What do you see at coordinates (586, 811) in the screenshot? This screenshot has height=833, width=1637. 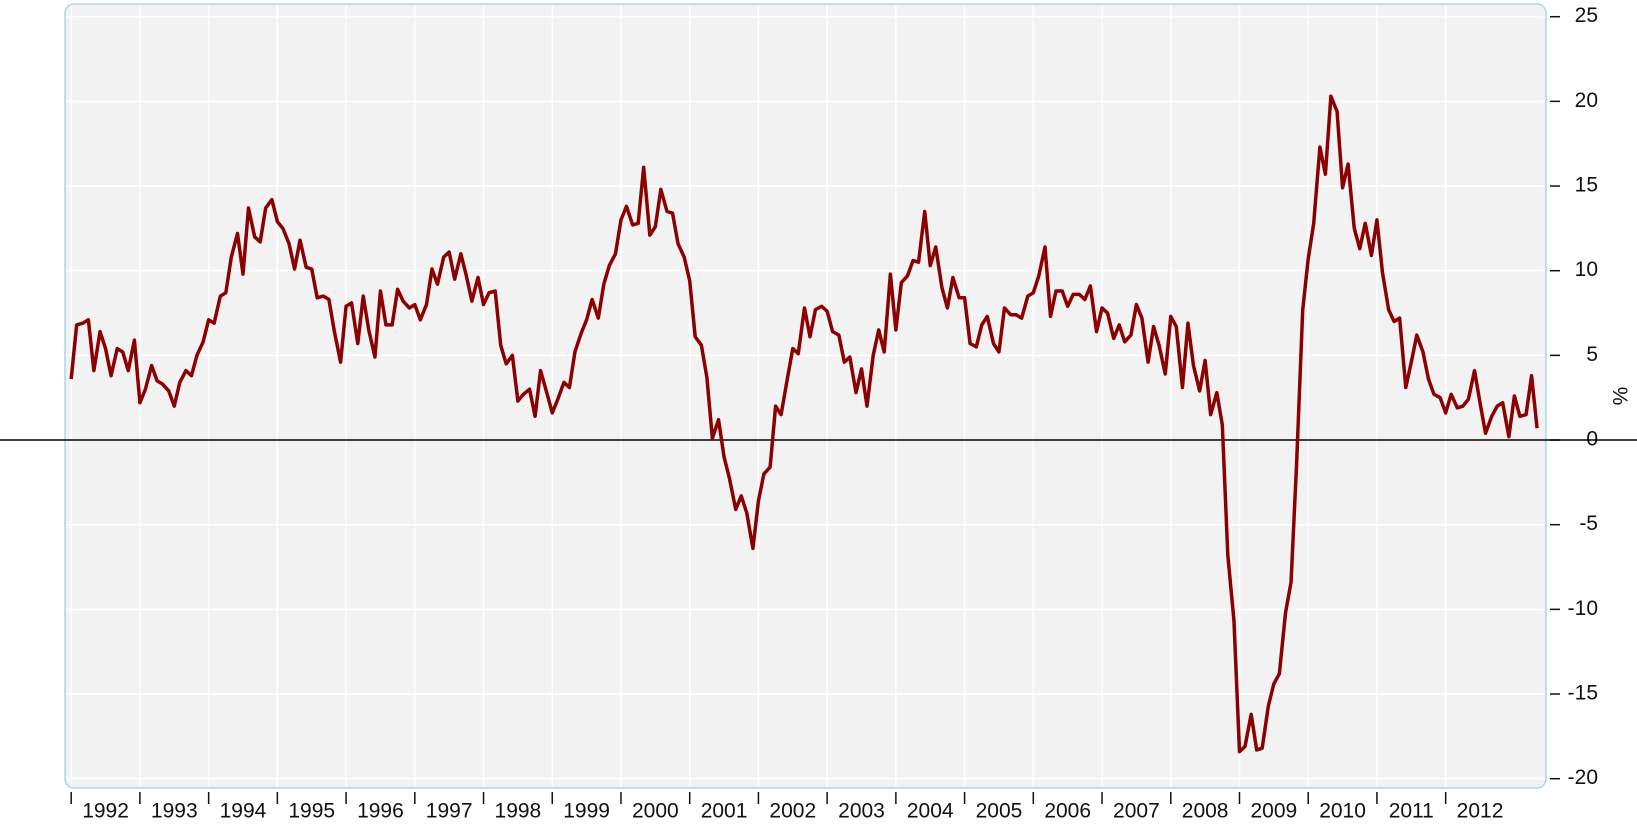 I see `x-tick-label: 1999` at bounding box center [586, 811].